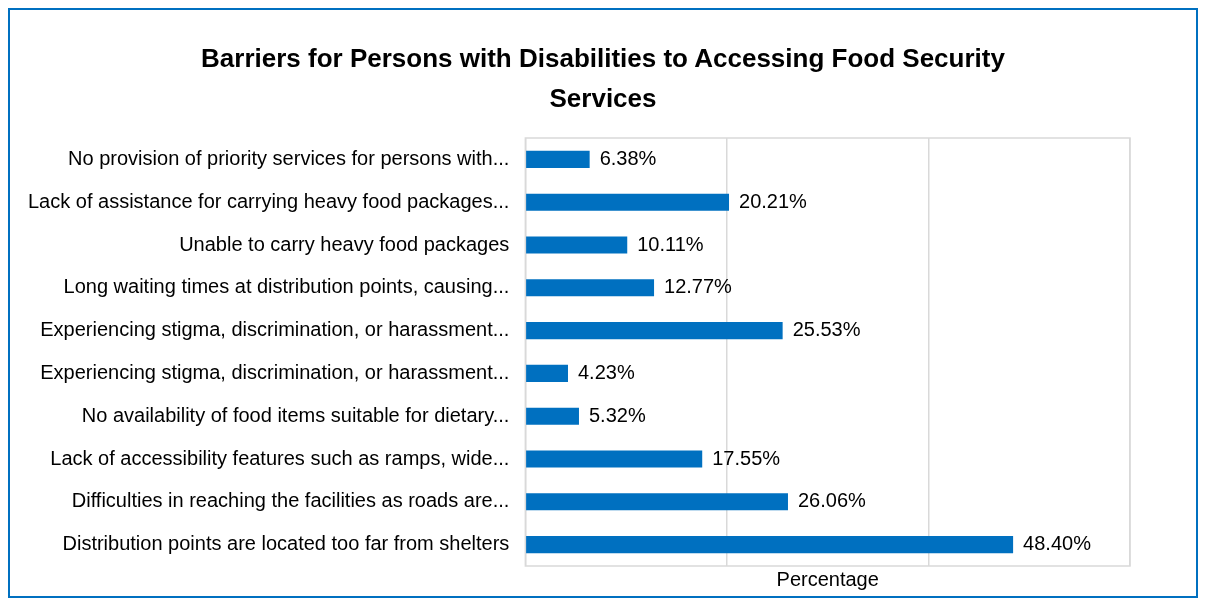 This screenshot has height=611, width=1211. What do you see at coordinates (628, 157) in the screenshot?
I see `data-label: 6.38%` at bounding box center [628, 157].